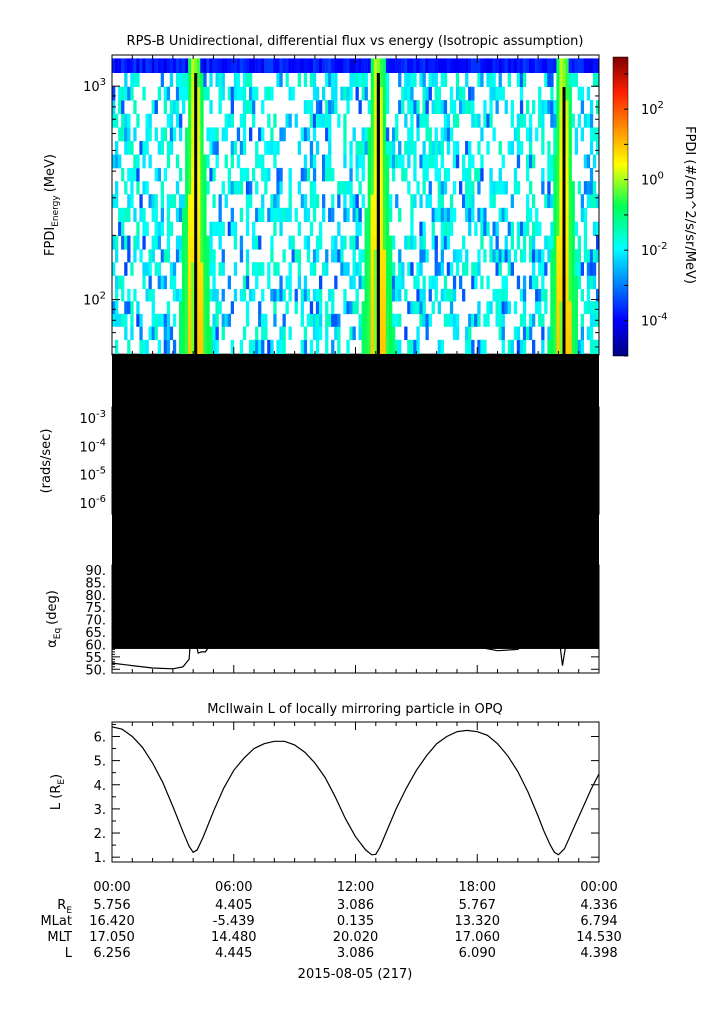 The width and height of the screenshot is (725, 1019). What do you see at coordinates (477, 953) in the screenshot?
I see `ephemeris-value: 6.090` at bounding box center [477, 953].